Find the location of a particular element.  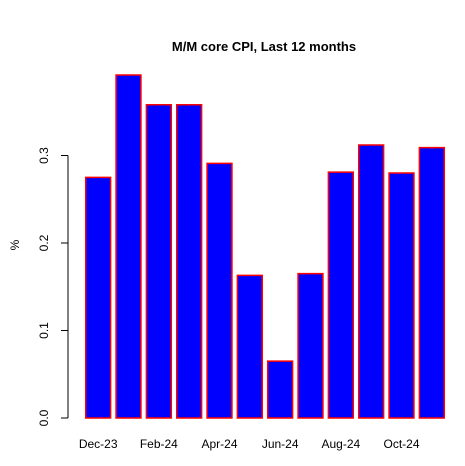

x-axis: Dec-23 Feb-24 Apr-24 Jun-24 Aug-24 Oct-24 is located at coordinates (249, 444).